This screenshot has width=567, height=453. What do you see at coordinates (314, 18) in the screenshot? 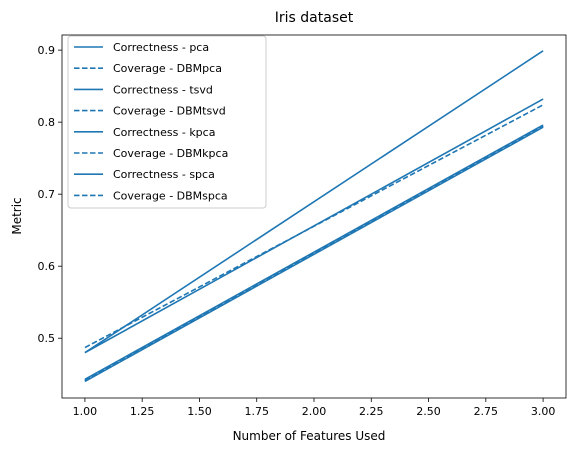
I see `chart-title: Iris dataset` at bounding box center [314, 18].